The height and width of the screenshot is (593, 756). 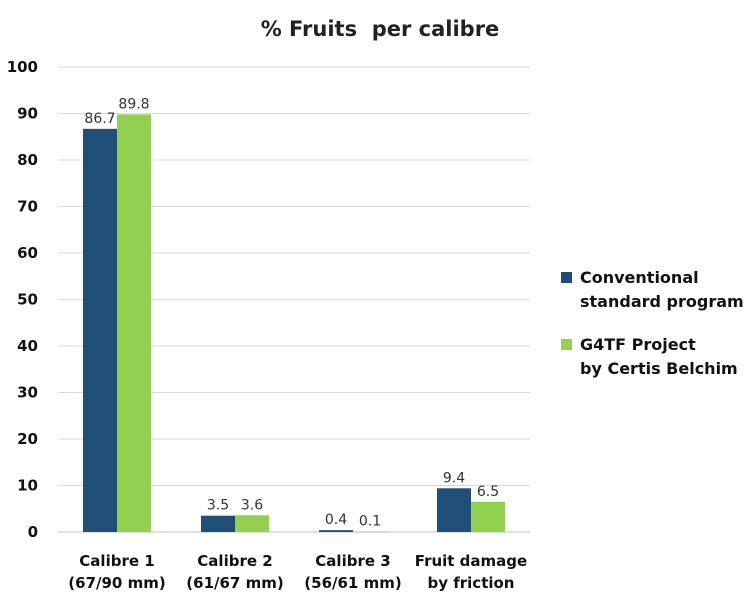 What do you see at coordinates (662, 301) in the screenshot?
I see `legend-label: standard program` at bounding box center [662, 301].